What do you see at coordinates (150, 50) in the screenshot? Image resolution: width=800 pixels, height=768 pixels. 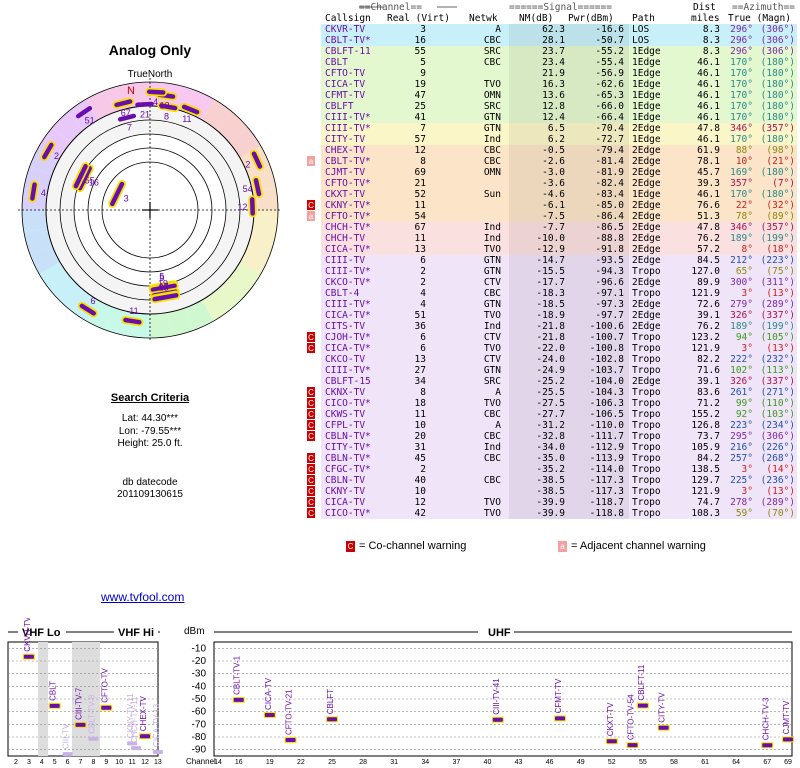 I see `page-title: Analog Only` at bounding box center [150, 50].